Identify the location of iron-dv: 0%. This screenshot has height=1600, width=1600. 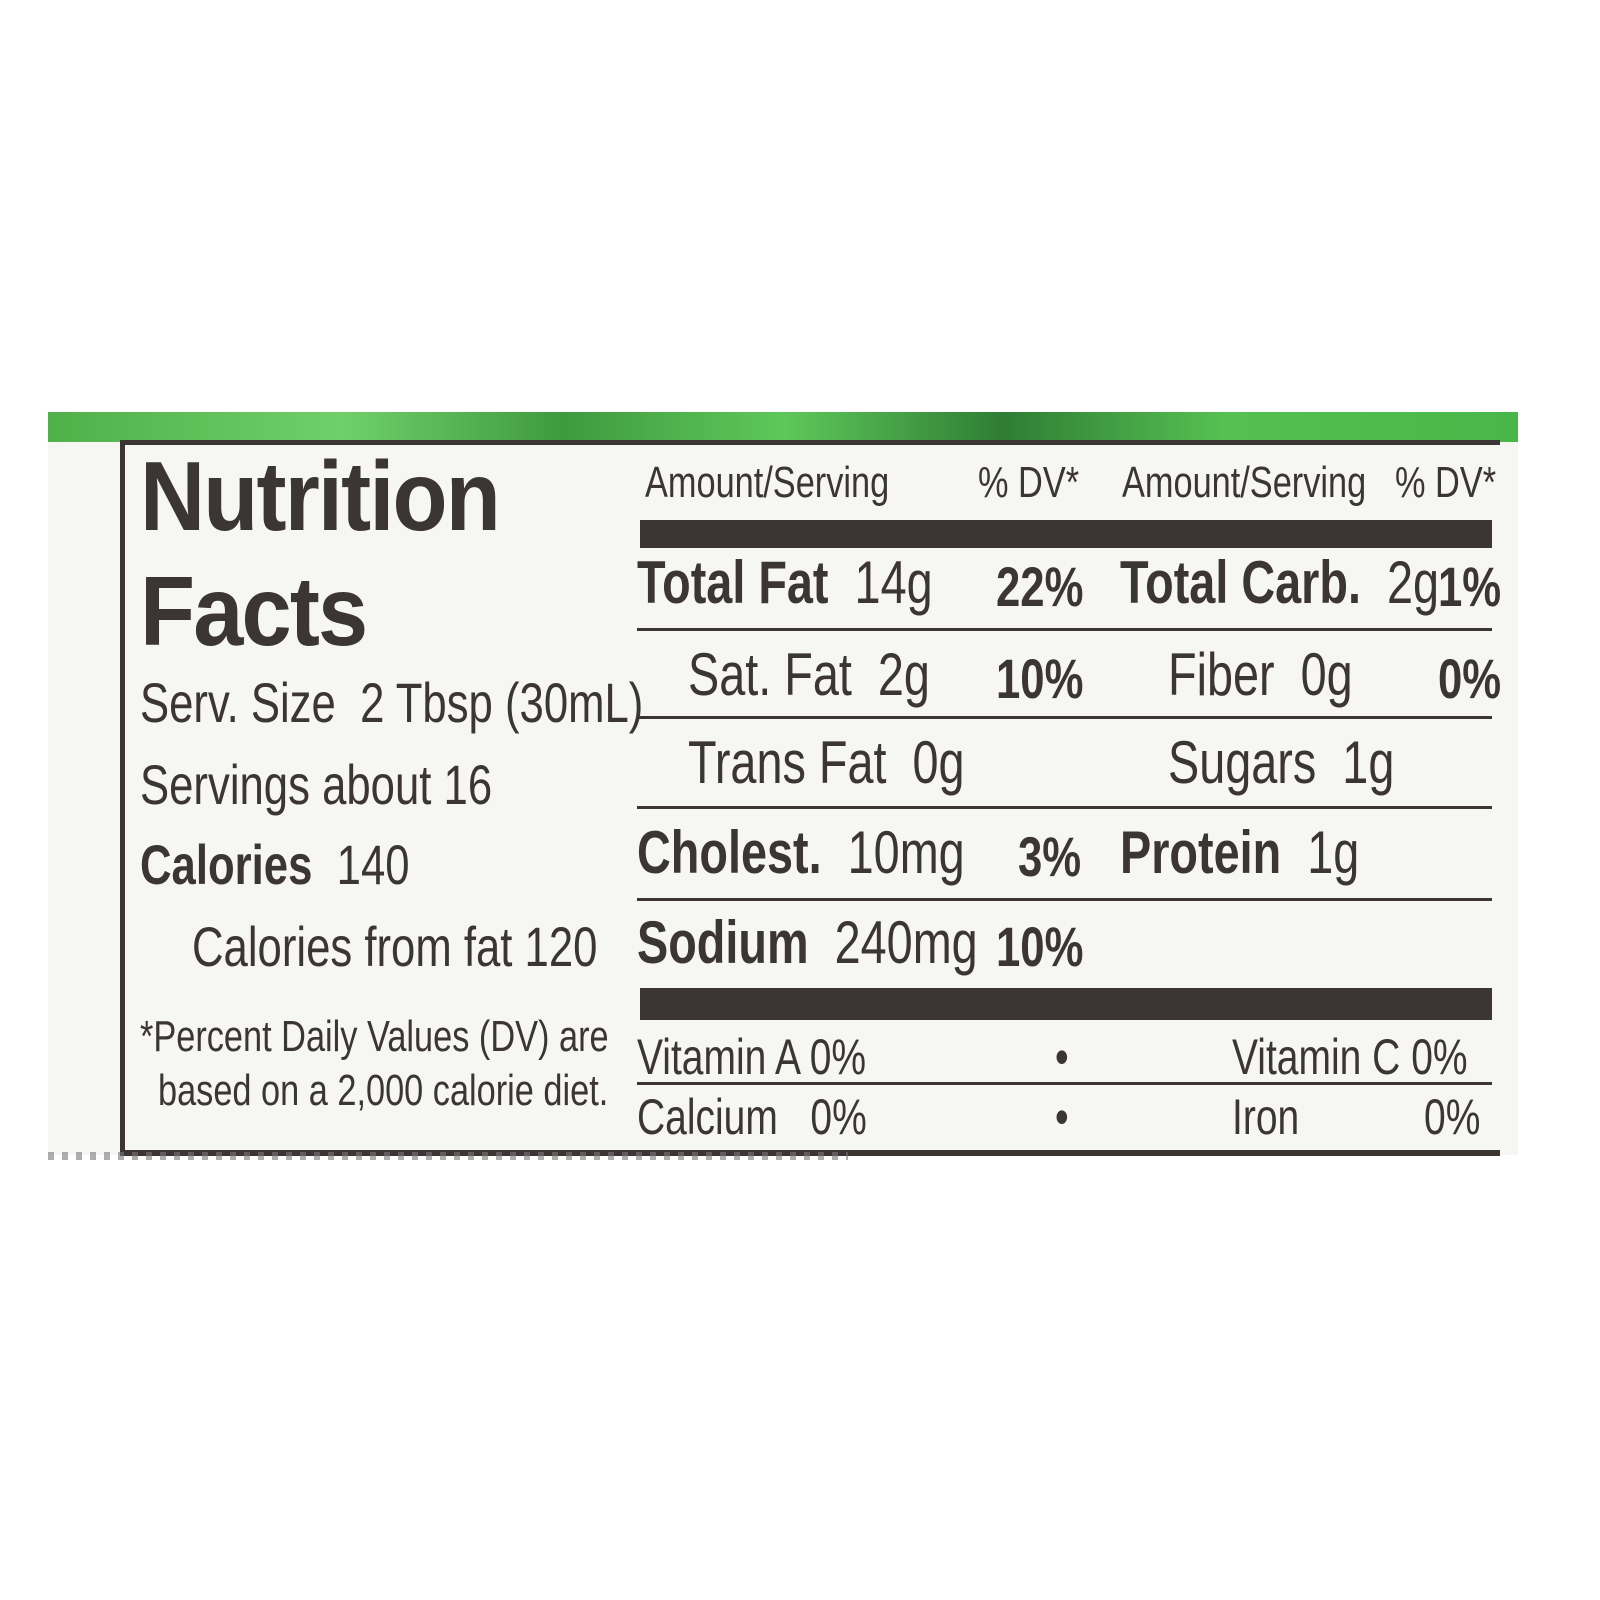
(1452, 1117).